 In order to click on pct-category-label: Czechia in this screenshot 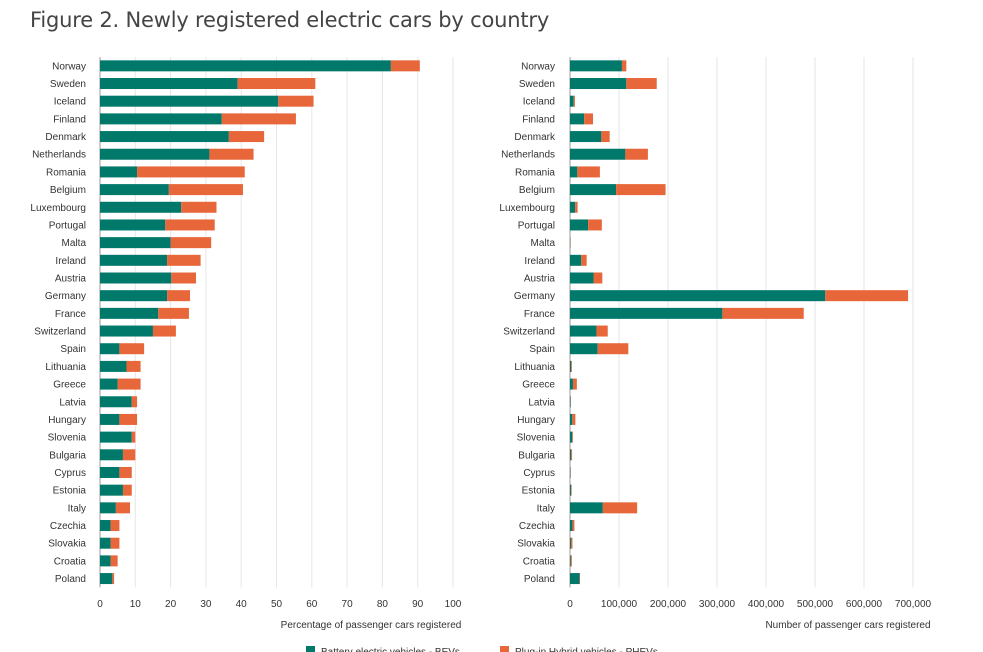, I will do `click(68, 526)`.